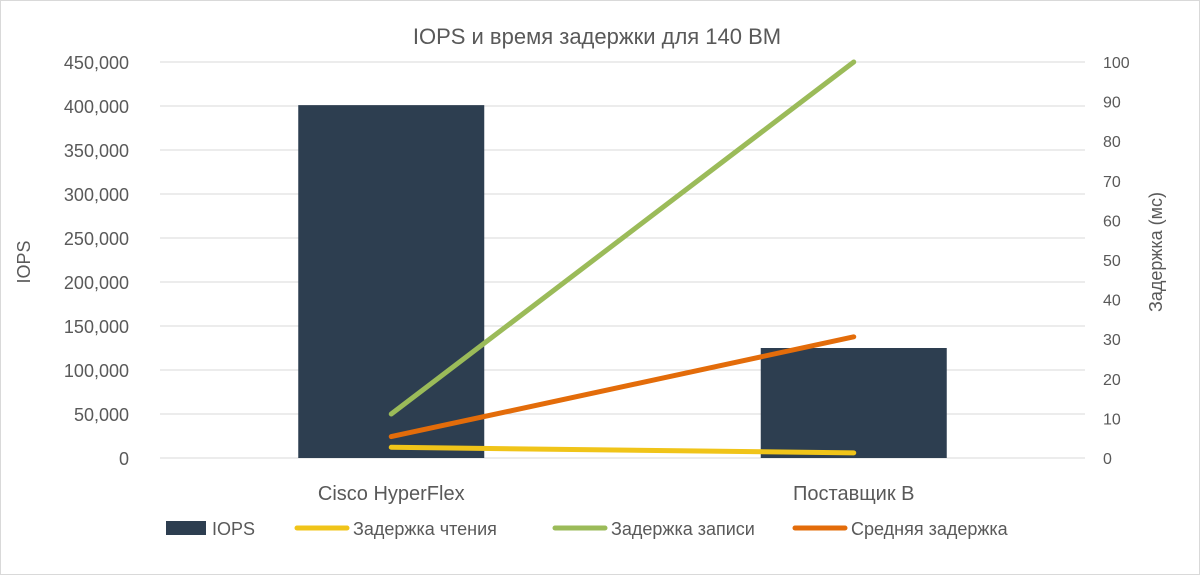  I want to click on chart-title: IOPS и время задержки для 140 ВМ, so click(597, 36).